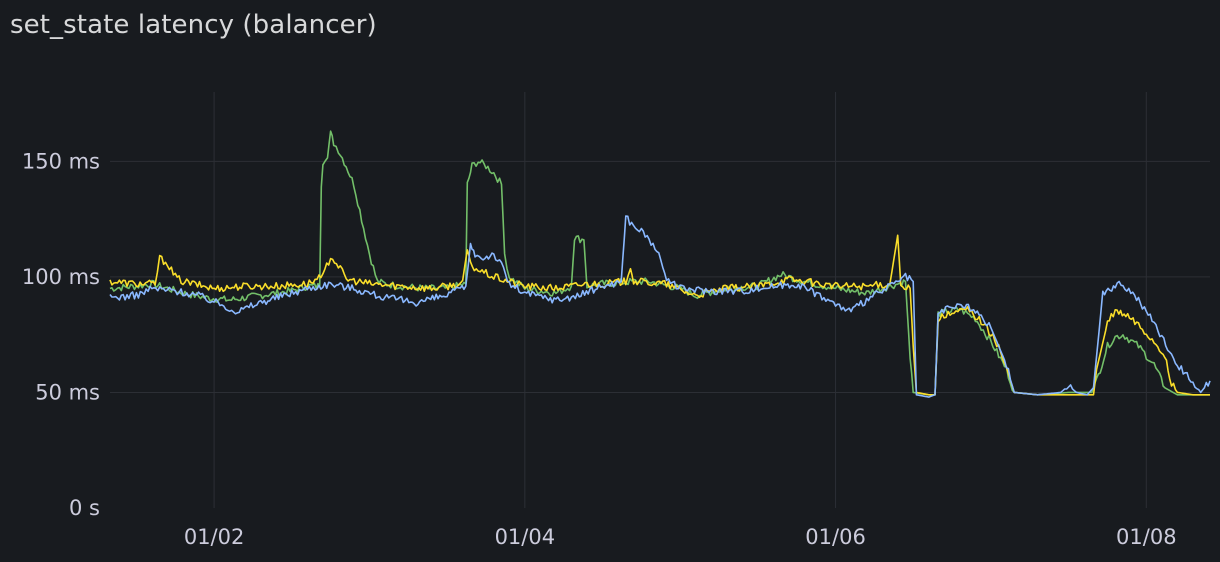  I want to click on y-tick-label: 0 s, so click(84, 508).